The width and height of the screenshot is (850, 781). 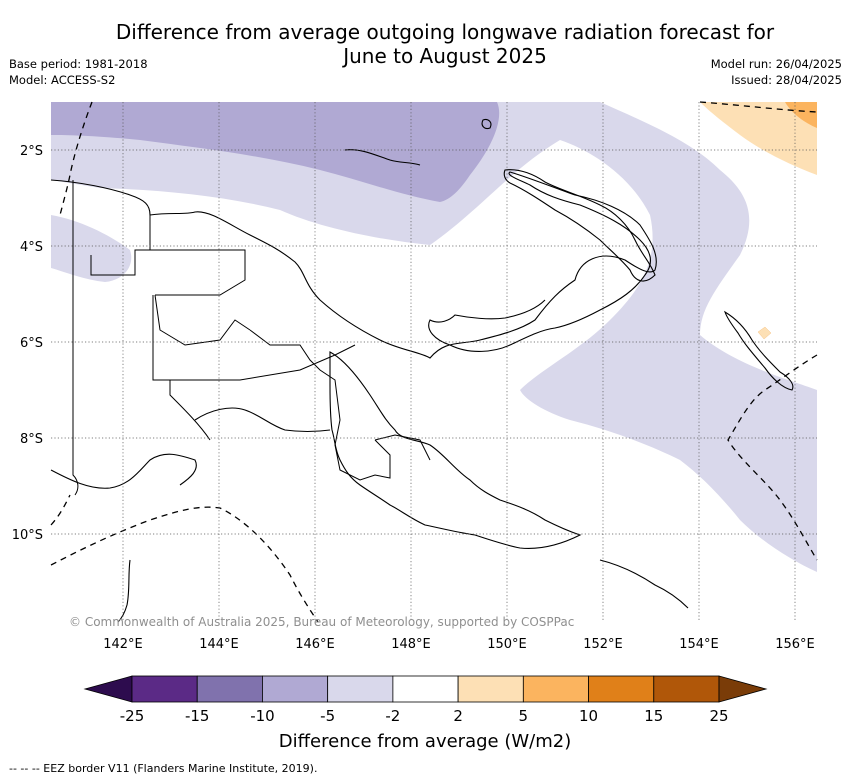 What do you see at coordinates (31, 343) in the screenshot?
I see `lat-label: 6°S` at bounding box center [31, 343].